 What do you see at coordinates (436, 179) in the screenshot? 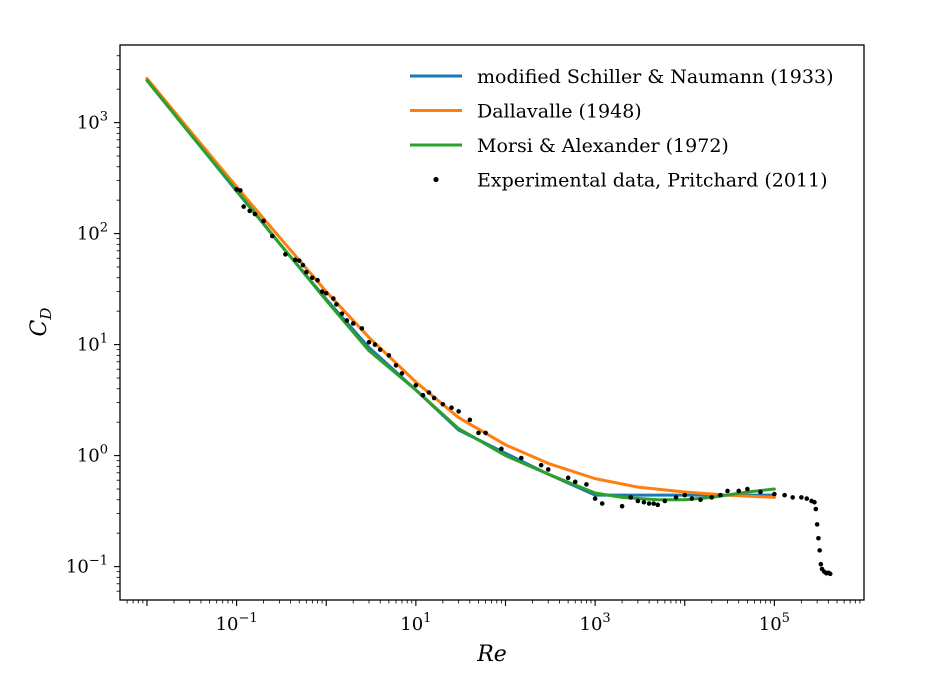
I see `legend-marker` at bounding box center [436, 179].